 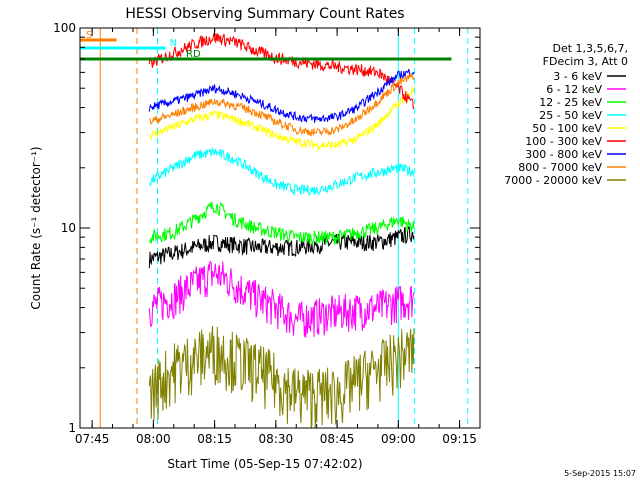 I want to click on x-tick-label: 08:30, so click(x=276, y=439).